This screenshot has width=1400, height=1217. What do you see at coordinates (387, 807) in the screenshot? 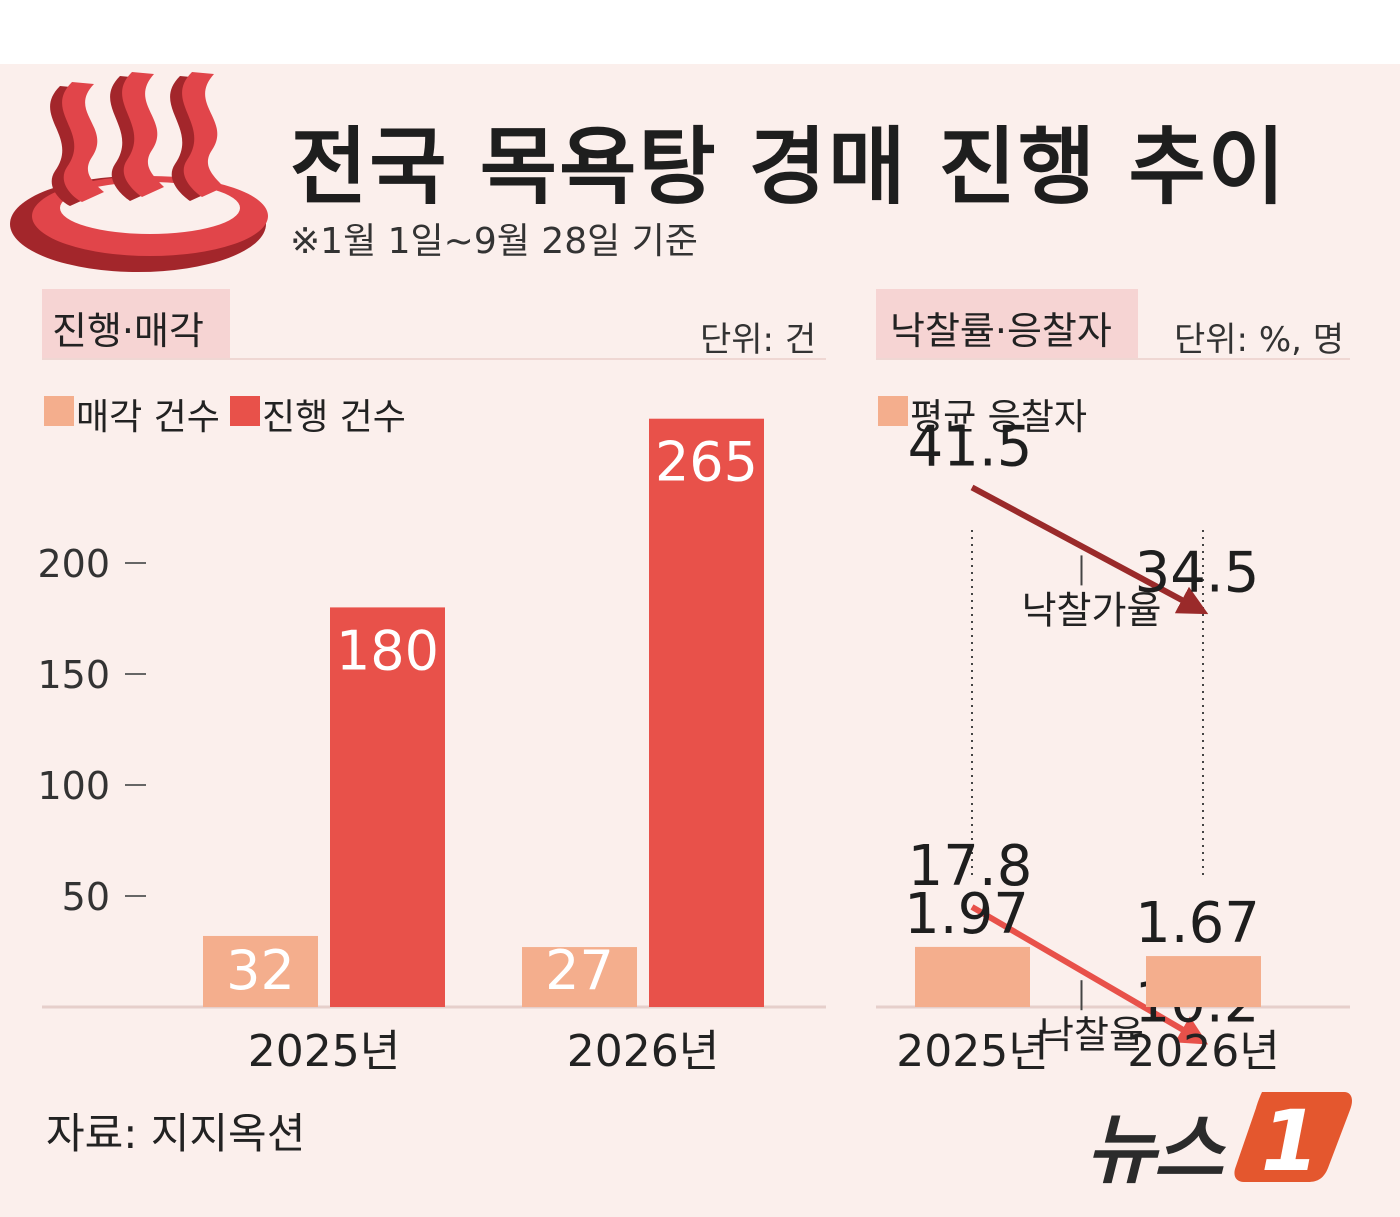
I see `bar-progress-2025년` at bounding box center [387, 807].